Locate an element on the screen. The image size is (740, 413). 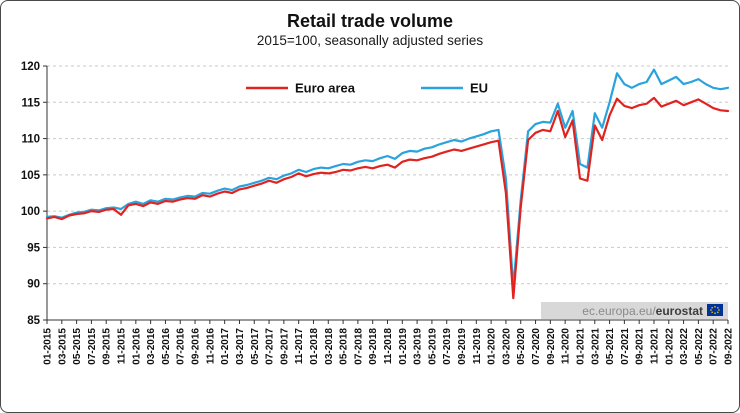
x-tick-label: 01-2021 is located at coordinates (580, 346).